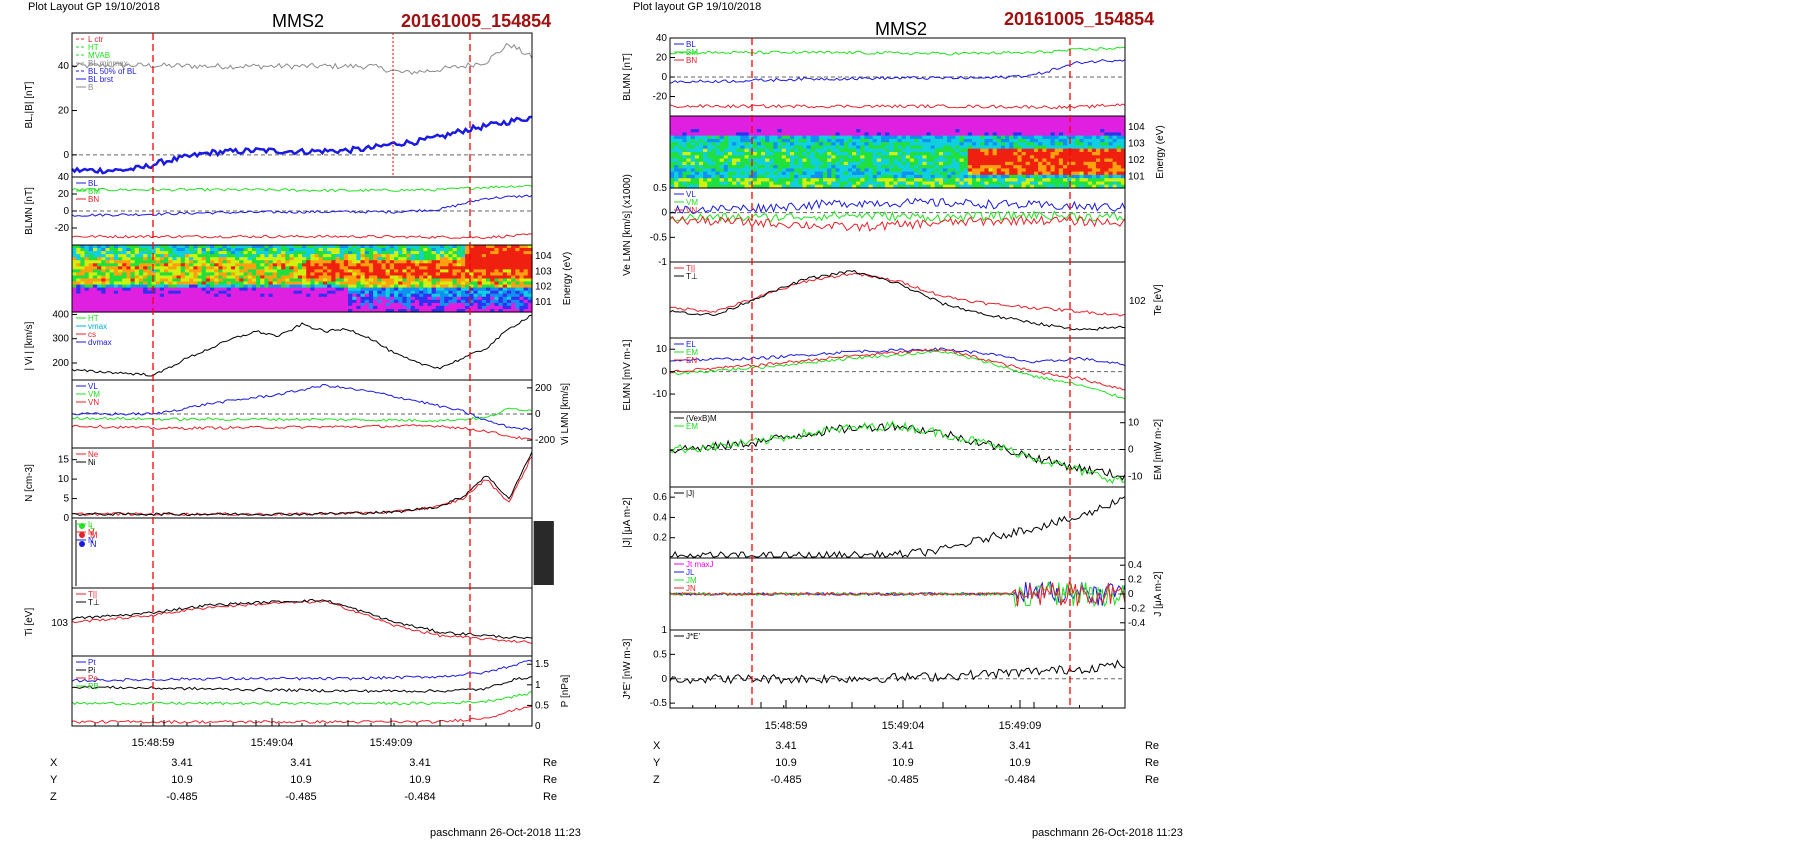 The height and width of the screenshot is (846, 1804). Describe the element at coordinates (1019, 780) in the screenshot. I see `position-value: -0.484` at that location.